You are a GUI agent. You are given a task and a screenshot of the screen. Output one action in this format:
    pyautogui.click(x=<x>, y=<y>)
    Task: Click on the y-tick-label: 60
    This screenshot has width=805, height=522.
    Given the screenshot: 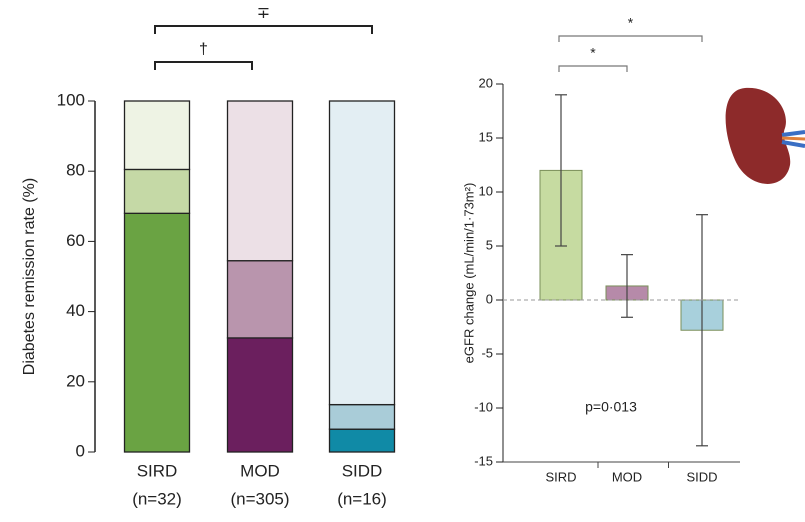 What is the action you would take?
    pyautogui.click(x=75, y=240)
    